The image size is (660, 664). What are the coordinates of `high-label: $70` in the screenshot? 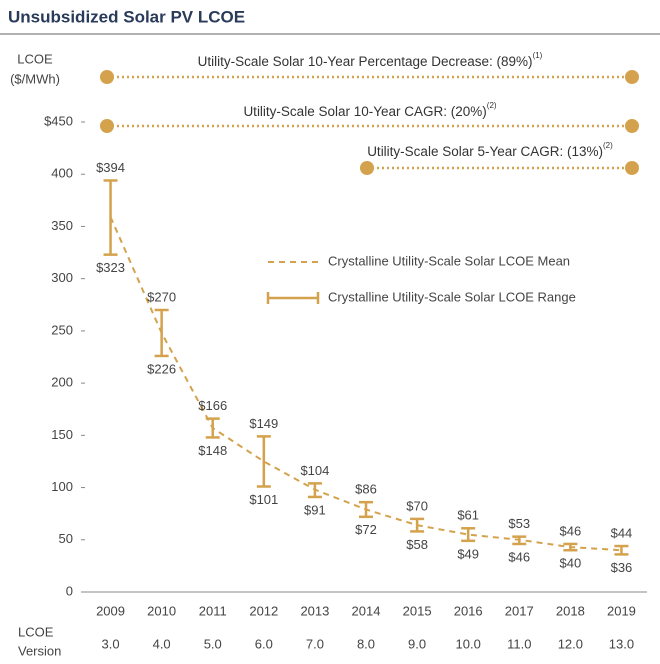 It's located at (417, 505).